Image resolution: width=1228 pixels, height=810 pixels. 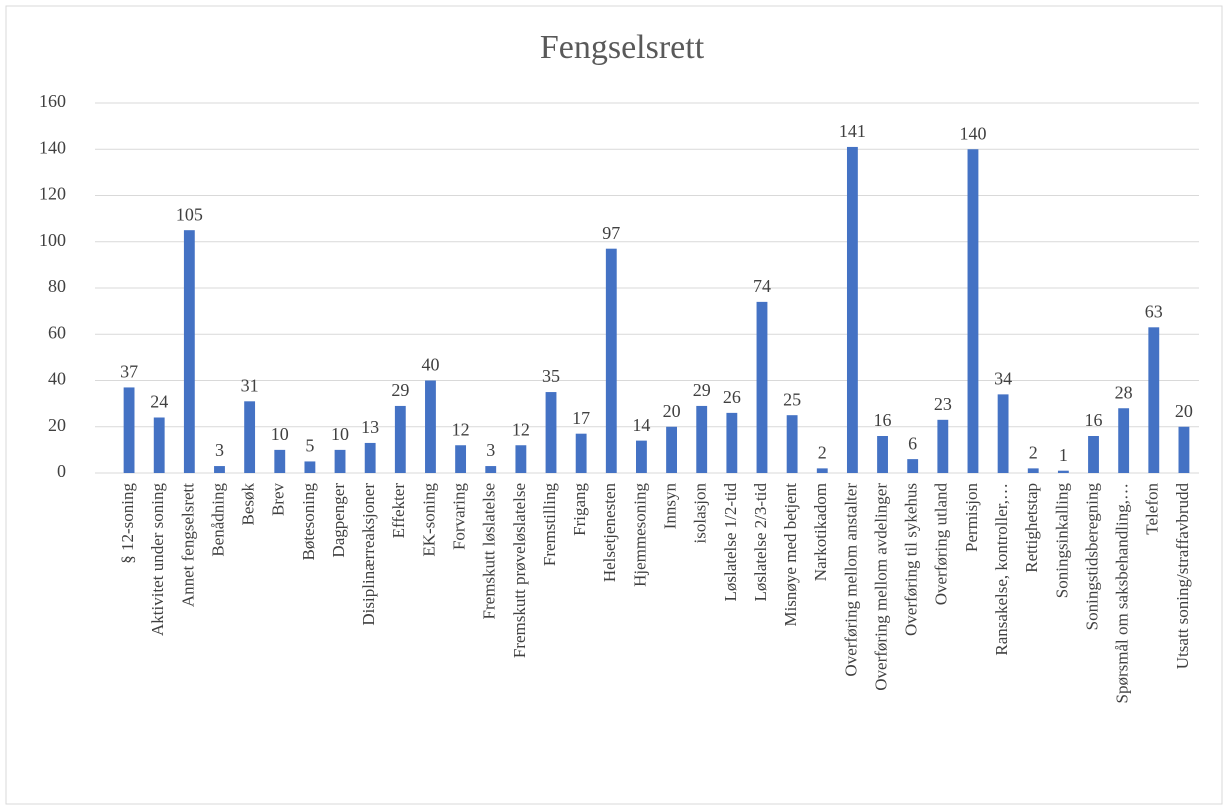 What do you see at coordinates (1124, 392) in the screenshot?
I see `data-label: 28` at bounding box center [1124, 392].